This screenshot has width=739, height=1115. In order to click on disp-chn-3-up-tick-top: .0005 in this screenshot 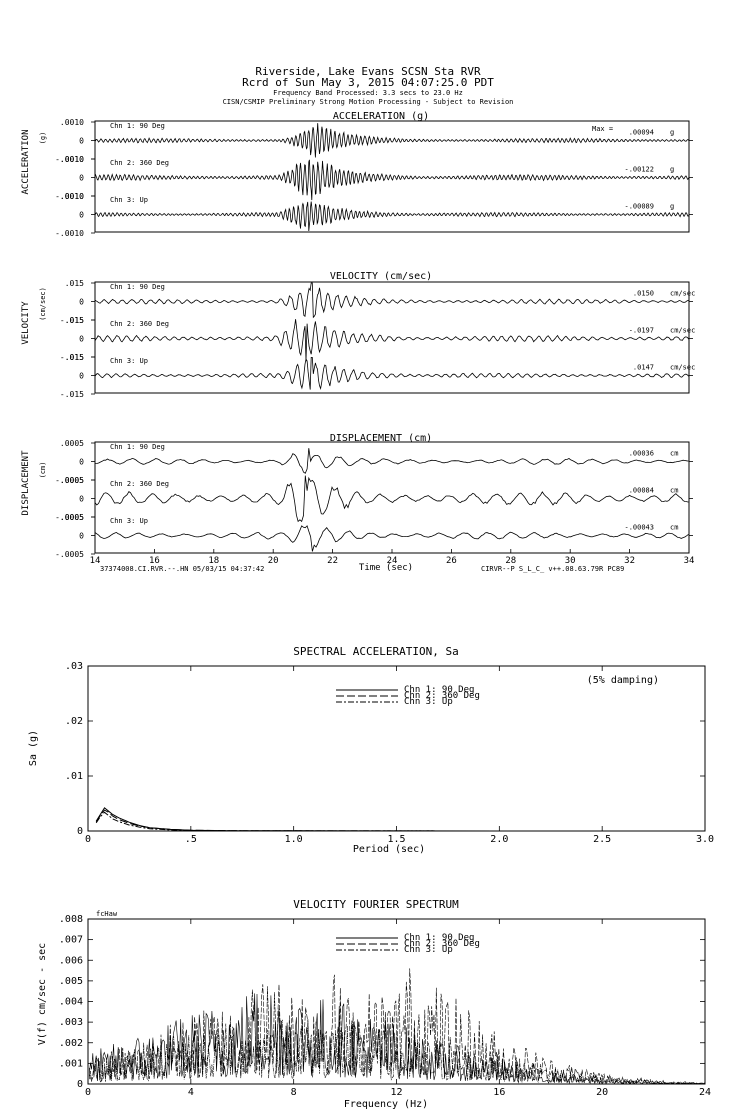, I will do `click(72, 517)`.